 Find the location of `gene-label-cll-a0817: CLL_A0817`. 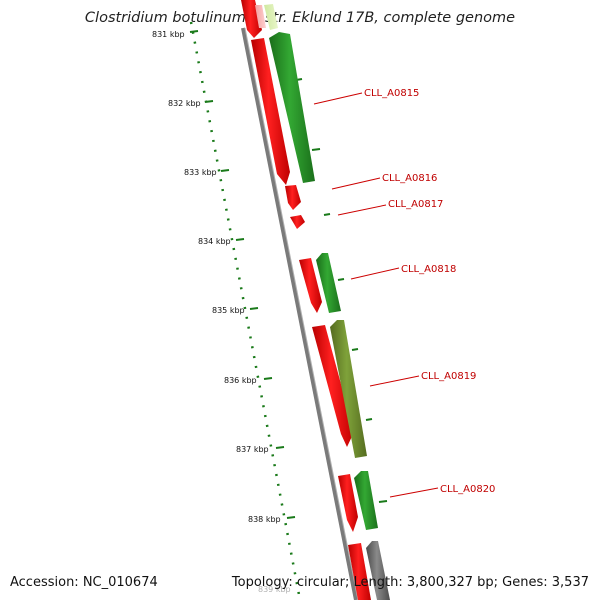

gene-label-cll-a0817: CLL_A0817 is located at coordinates (415, 204).